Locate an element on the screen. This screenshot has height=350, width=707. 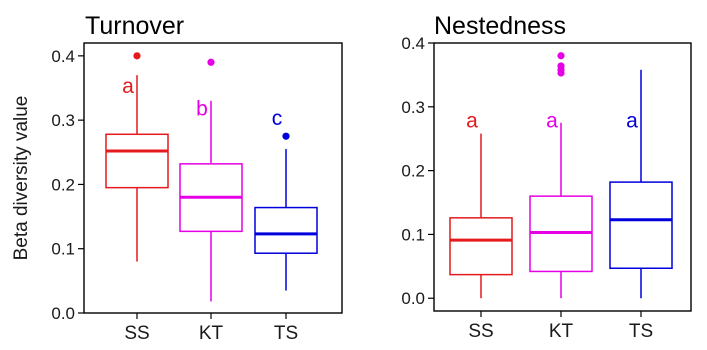
nestedness-x-tick-label: TS is located at coordinates (641, 331).